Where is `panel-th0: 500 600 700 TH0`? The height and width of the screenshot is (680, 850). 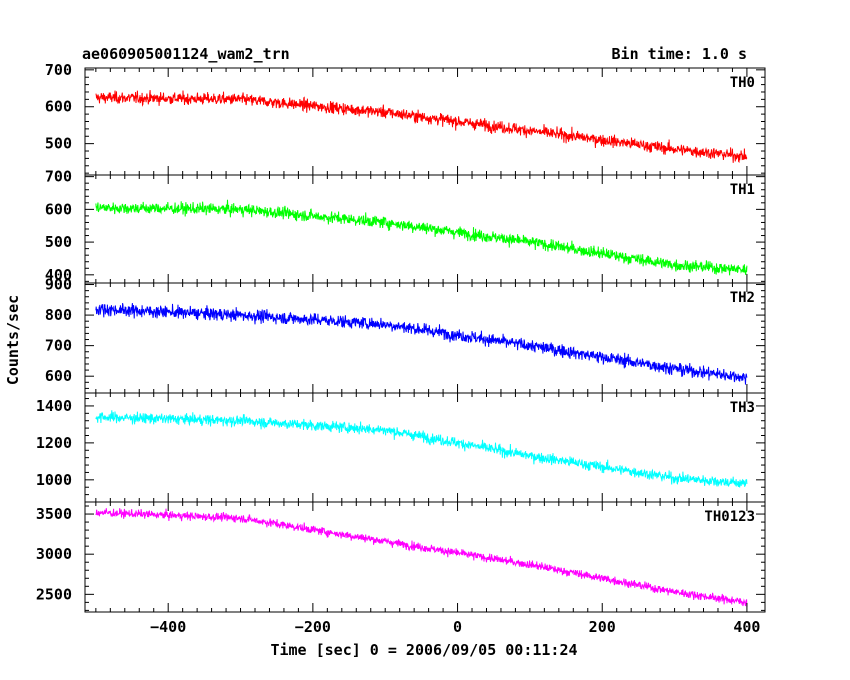 panel-th0: 500 600 700 TH0 is located at coordinates (405, 118).